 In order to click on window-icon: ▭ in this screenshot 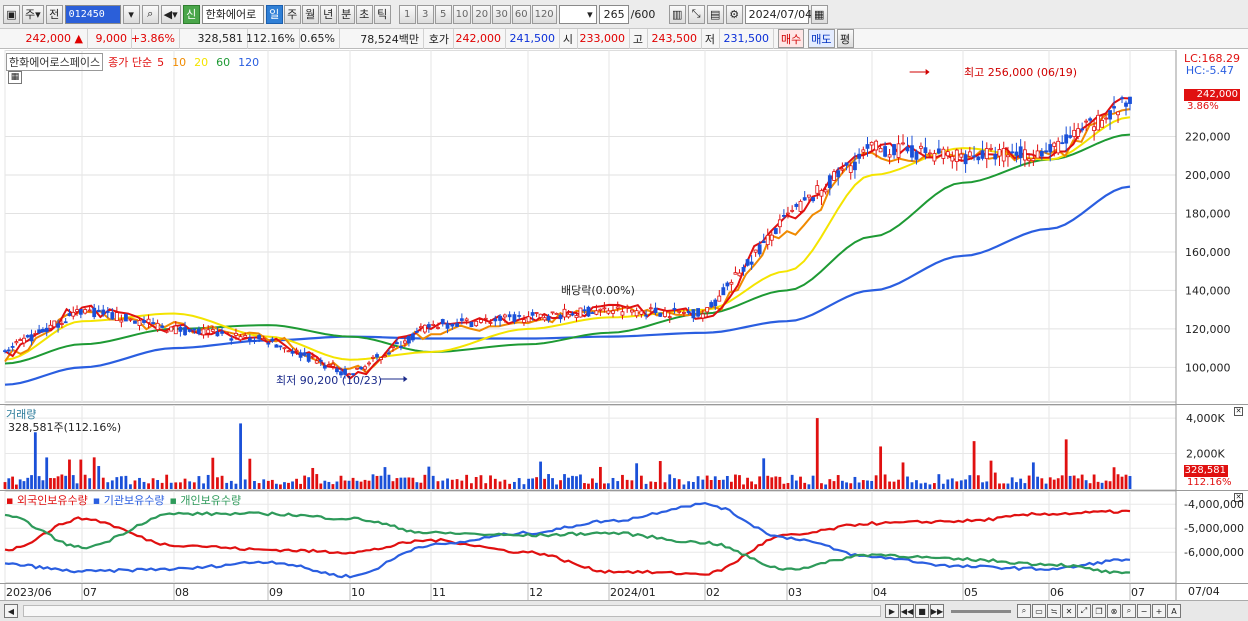, I will do `click(1039, 611)`.